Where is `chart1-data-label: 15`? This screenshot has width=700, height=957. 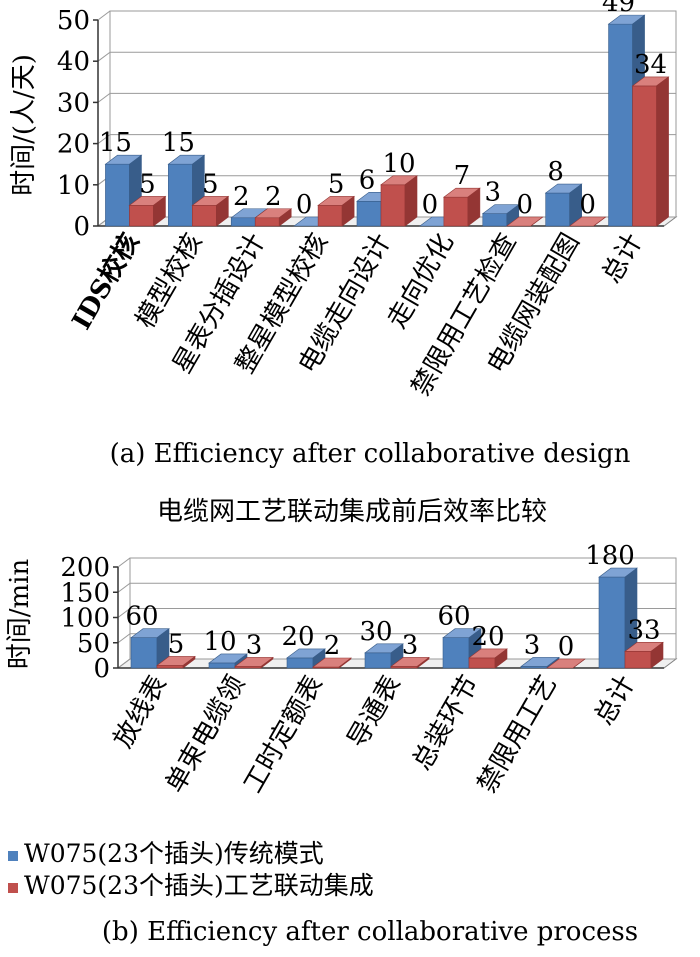 chart1-data-label: 15 is located at coordinates (115, 143).